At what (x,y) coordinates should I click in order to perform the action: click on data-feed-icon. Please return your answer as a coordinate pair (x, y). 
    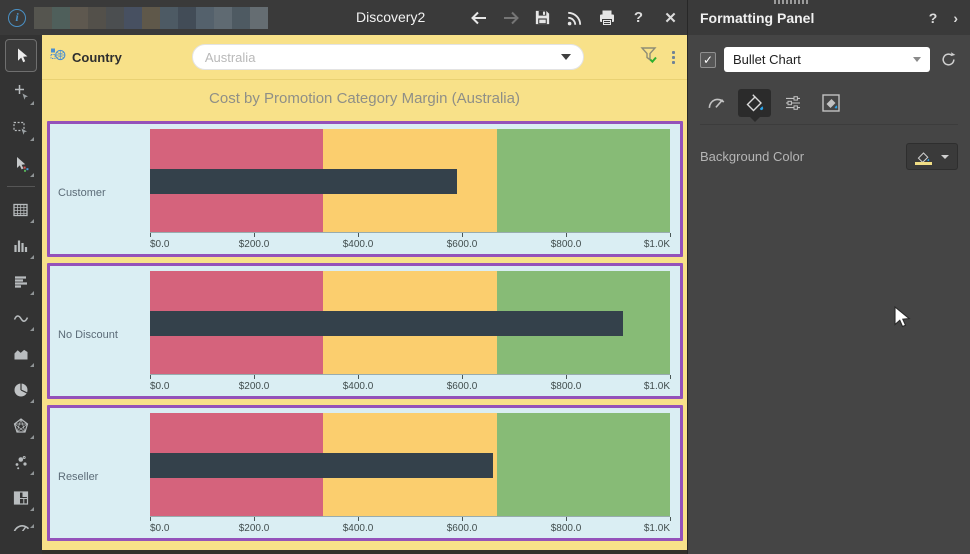
    Looking at the image, I should click on (574, 17).